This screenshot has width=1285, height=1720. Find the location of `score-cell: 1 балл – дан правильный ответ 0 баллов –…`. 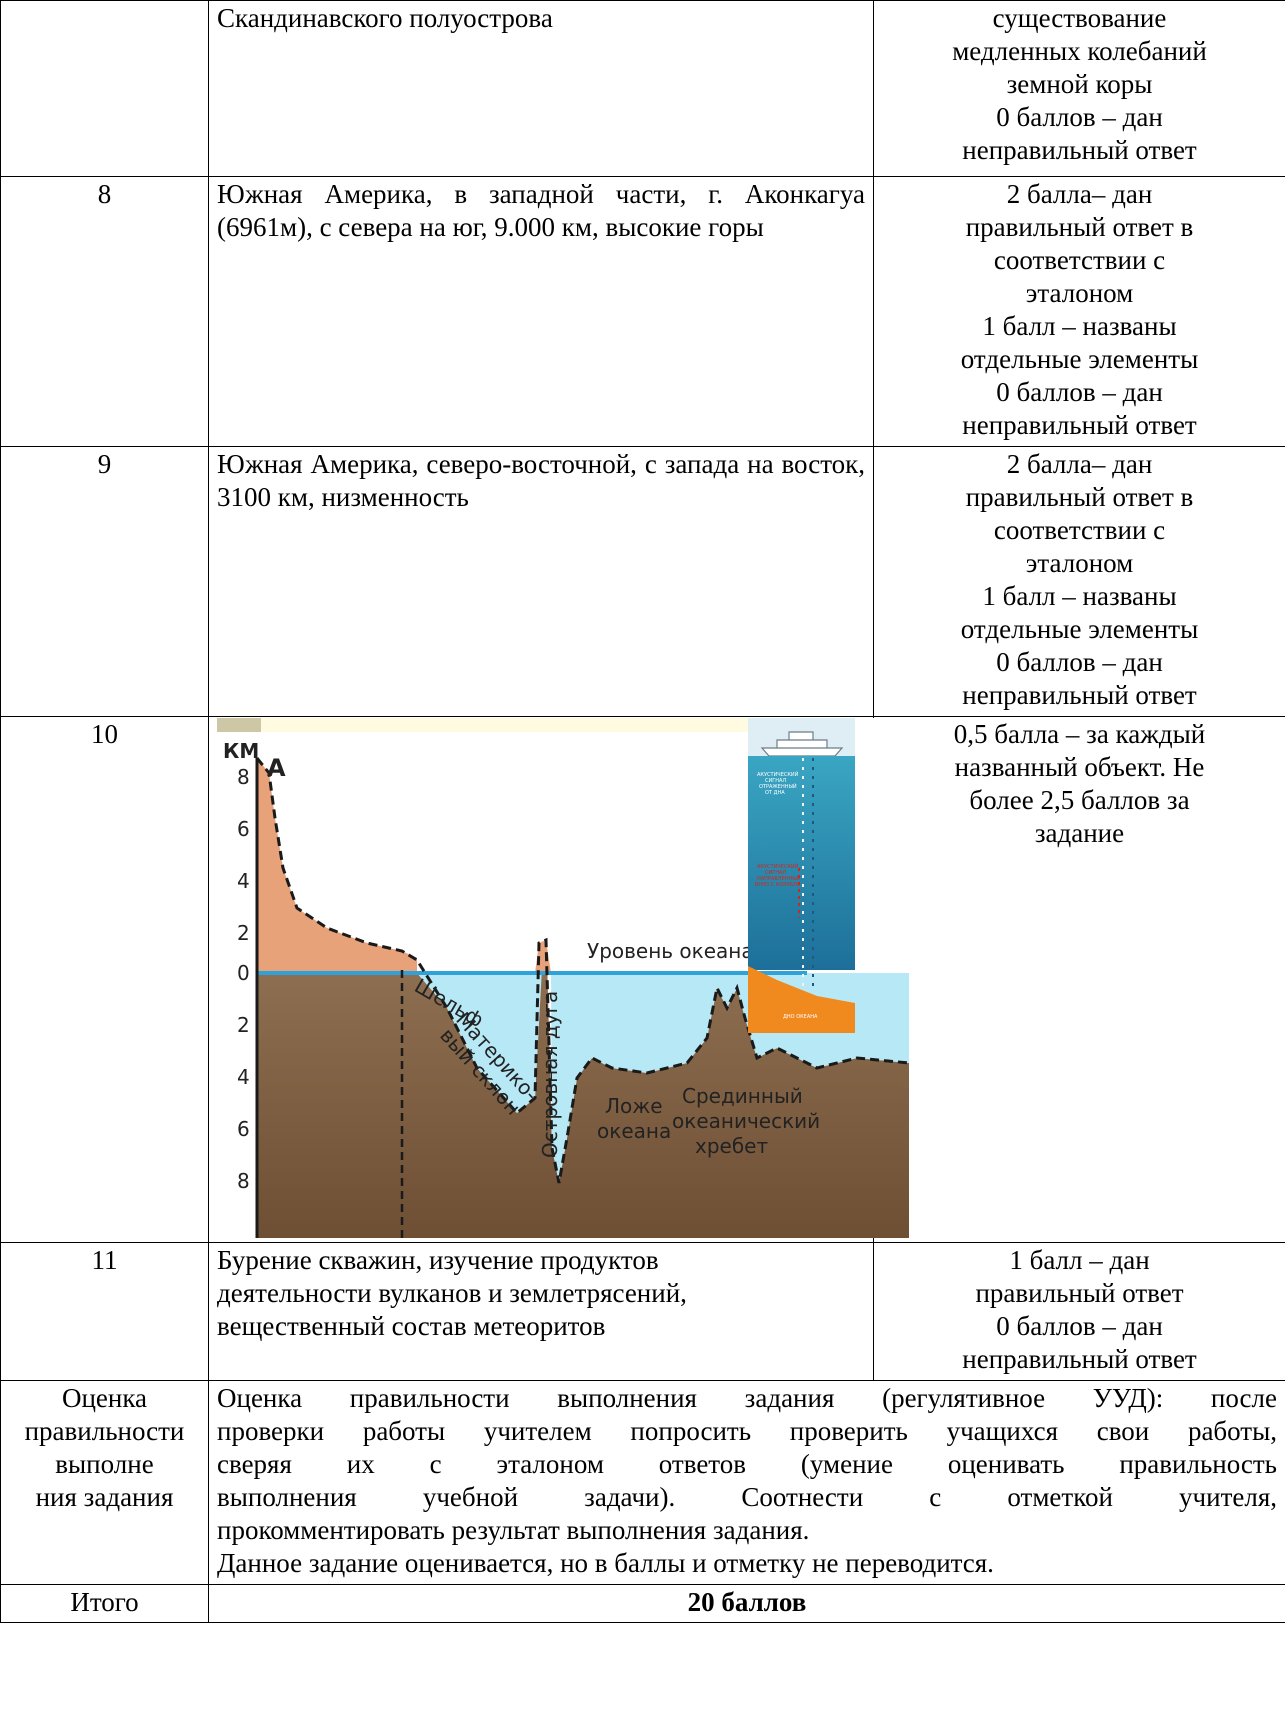

score-cell: 1 балл – дан правильный ответ 0 баллов –… is located at coordinates (1079, 1311).